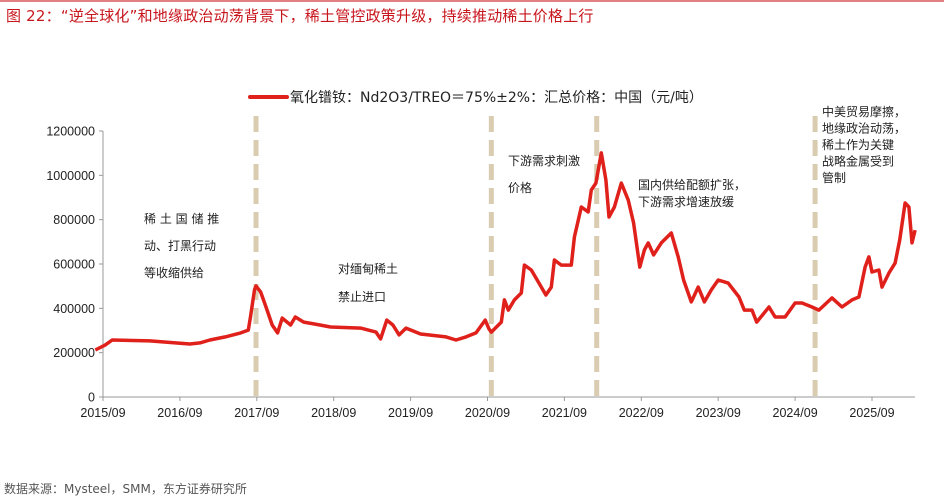  What do you see at coordinates (686, 201) in the screenshot?
I see `annotation-3-line: 下游需求增速放缓` at bounding box center [686, 201].